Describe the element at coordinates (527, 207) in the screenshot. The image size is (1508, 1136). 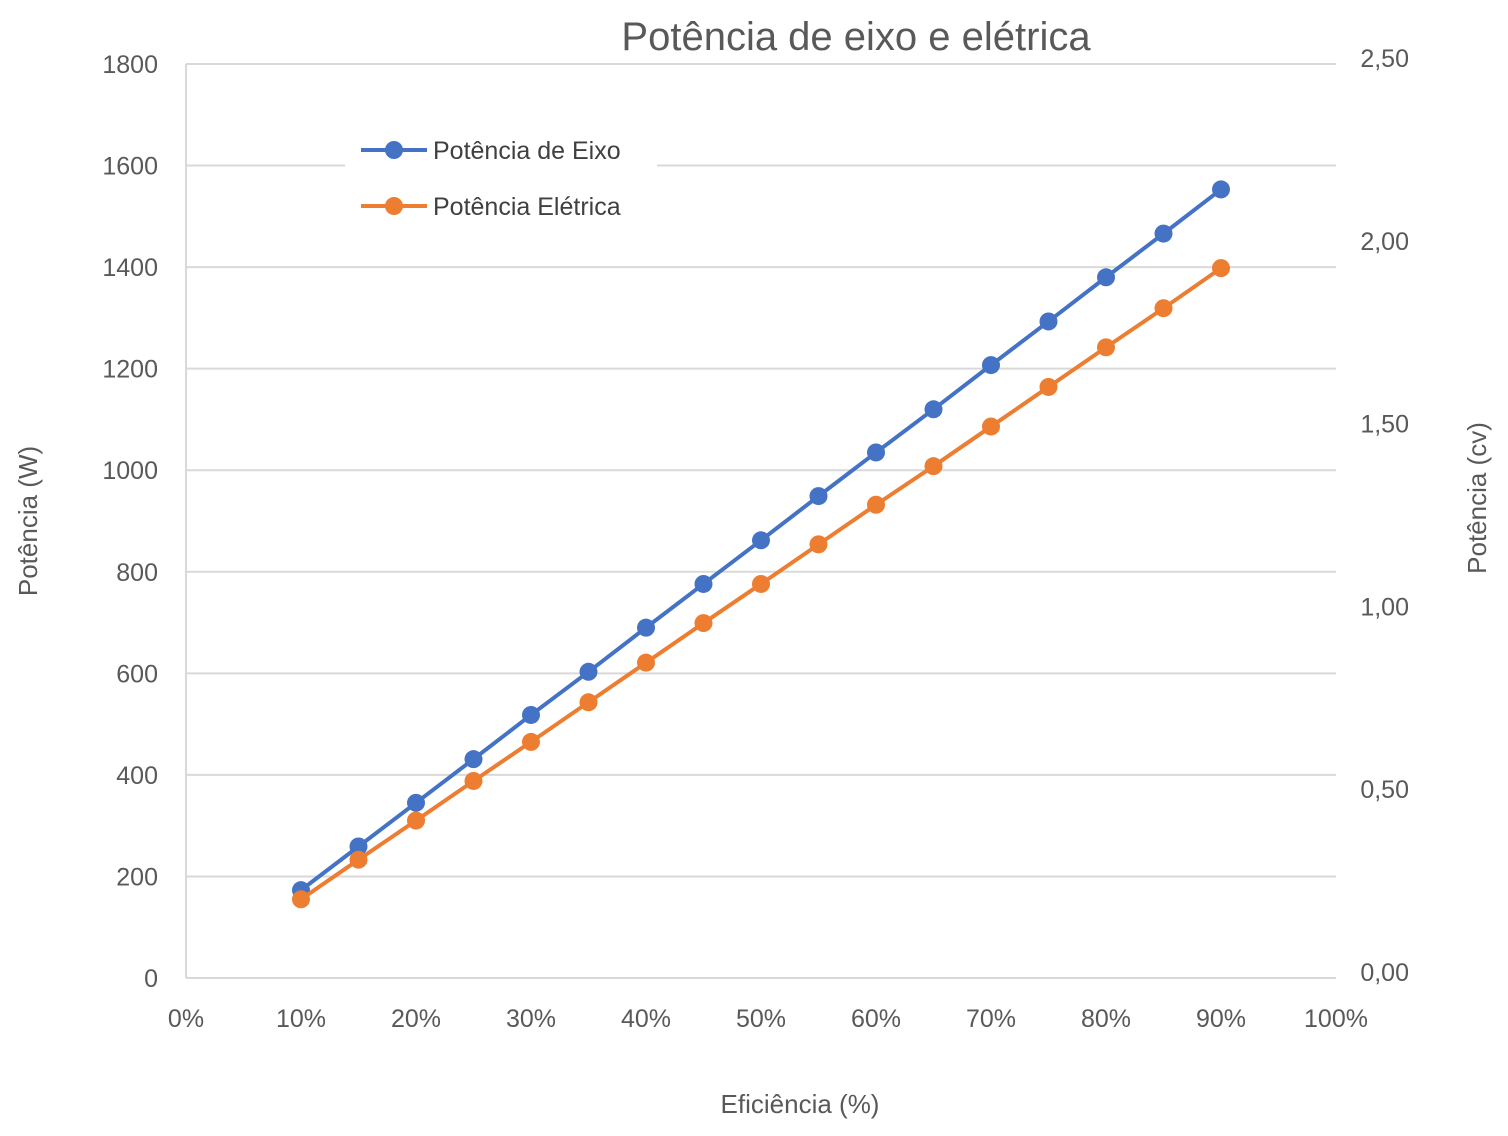
I see `legend-label-eletrica: Potência Elétrica` at that location.